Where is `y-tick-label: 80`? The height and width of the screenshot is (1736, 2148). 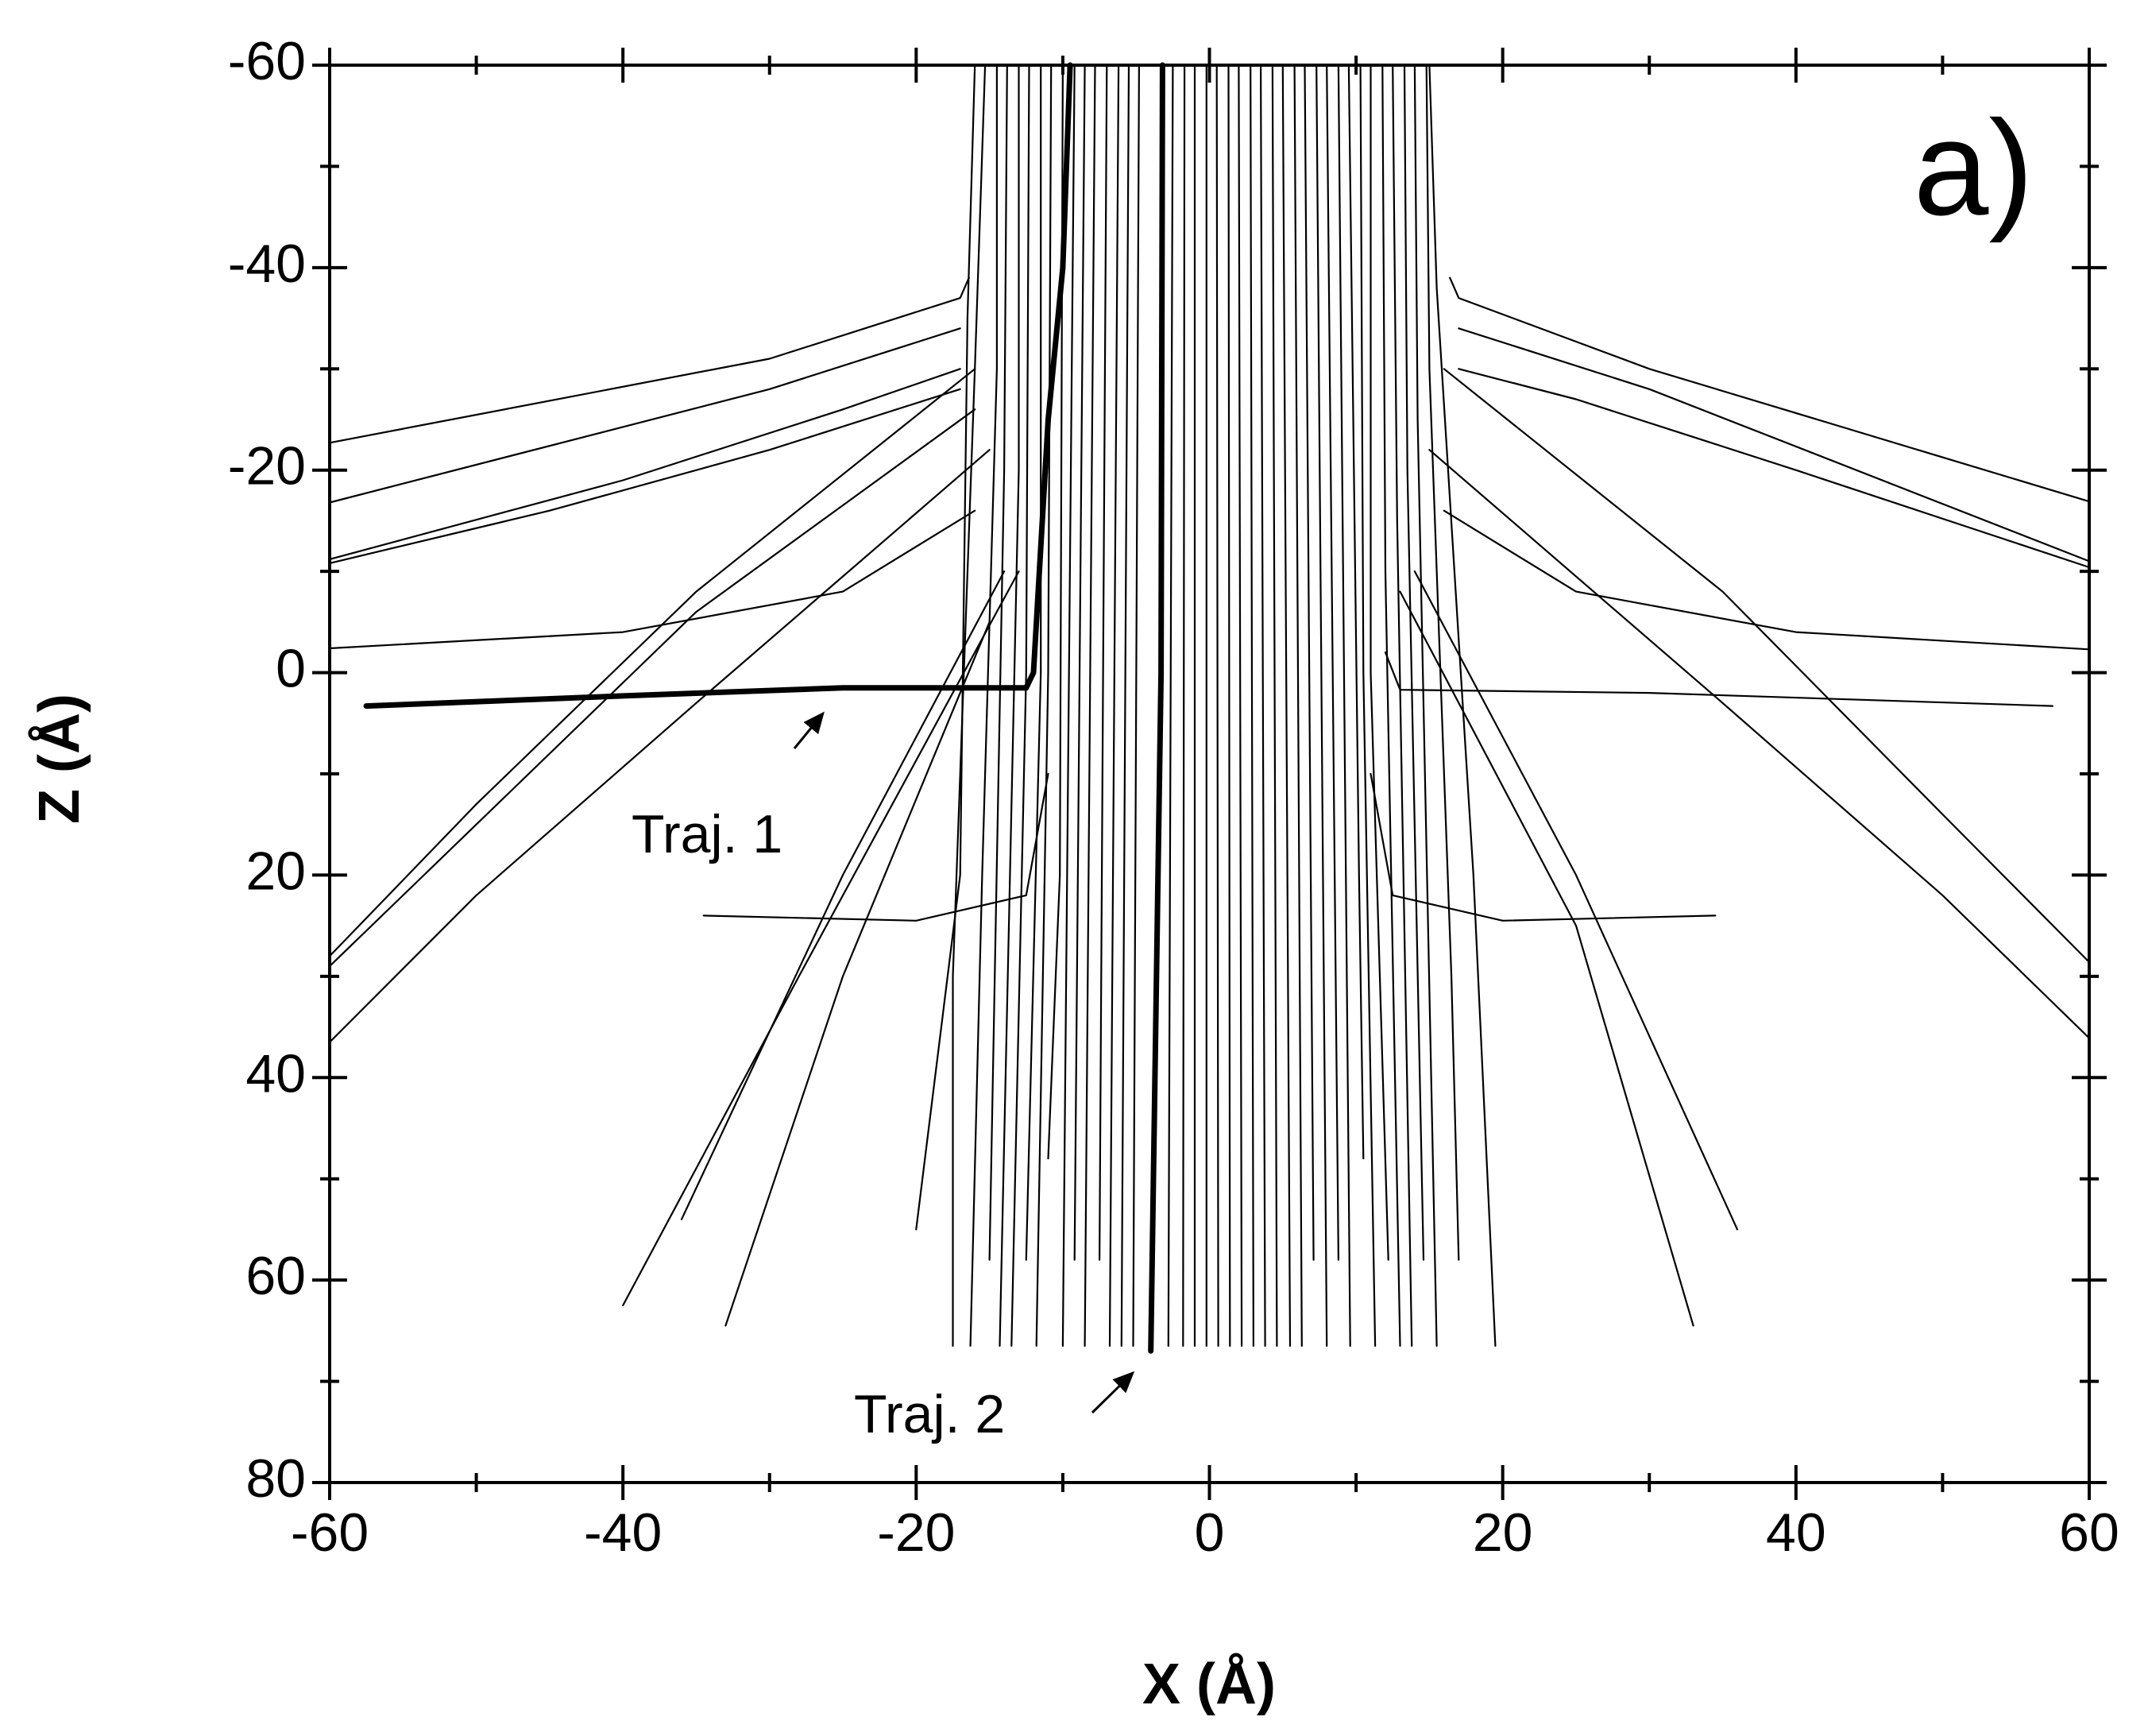
y-tick-label: 80 is located at coordinates (275, 1478).